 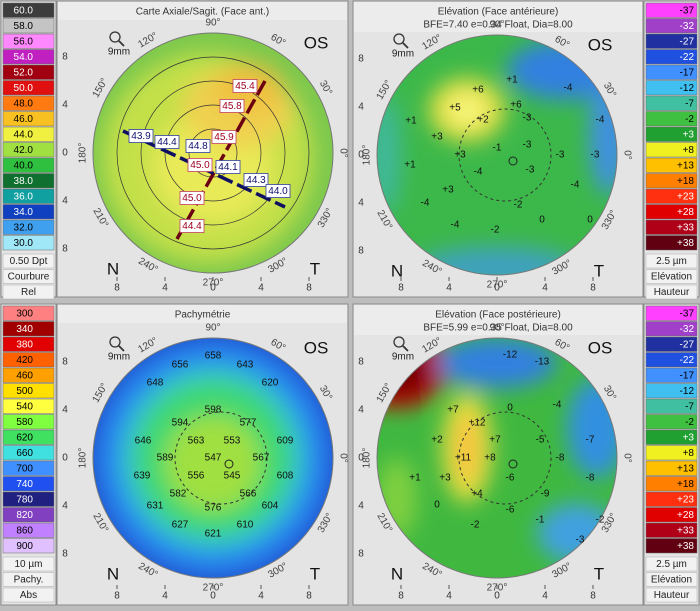 What do you see at coordinates (397, 270) in the screenshot?
I see `nasal-label: N` at bounding box center [397, 270].